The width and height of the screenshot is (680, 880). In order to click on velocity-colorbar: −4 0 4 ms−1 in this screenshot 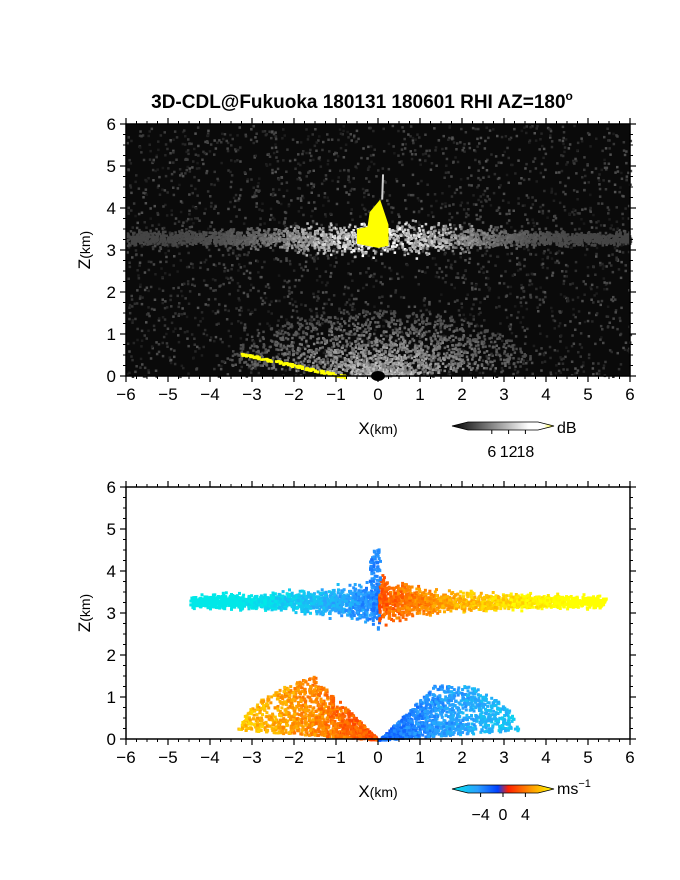, I will do `click(521, 801)`.